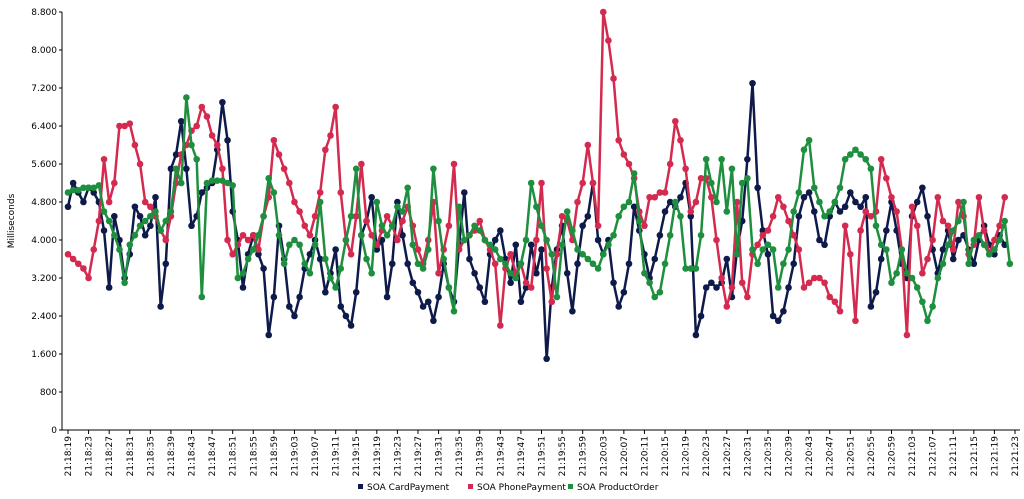 Image resolution: width=1024 pixels, height=499 pixels. What do you see at coordinates (44, 51) in the screenshot?
I see `y-tick-label: 8.000` at bounding box center [44, 51].